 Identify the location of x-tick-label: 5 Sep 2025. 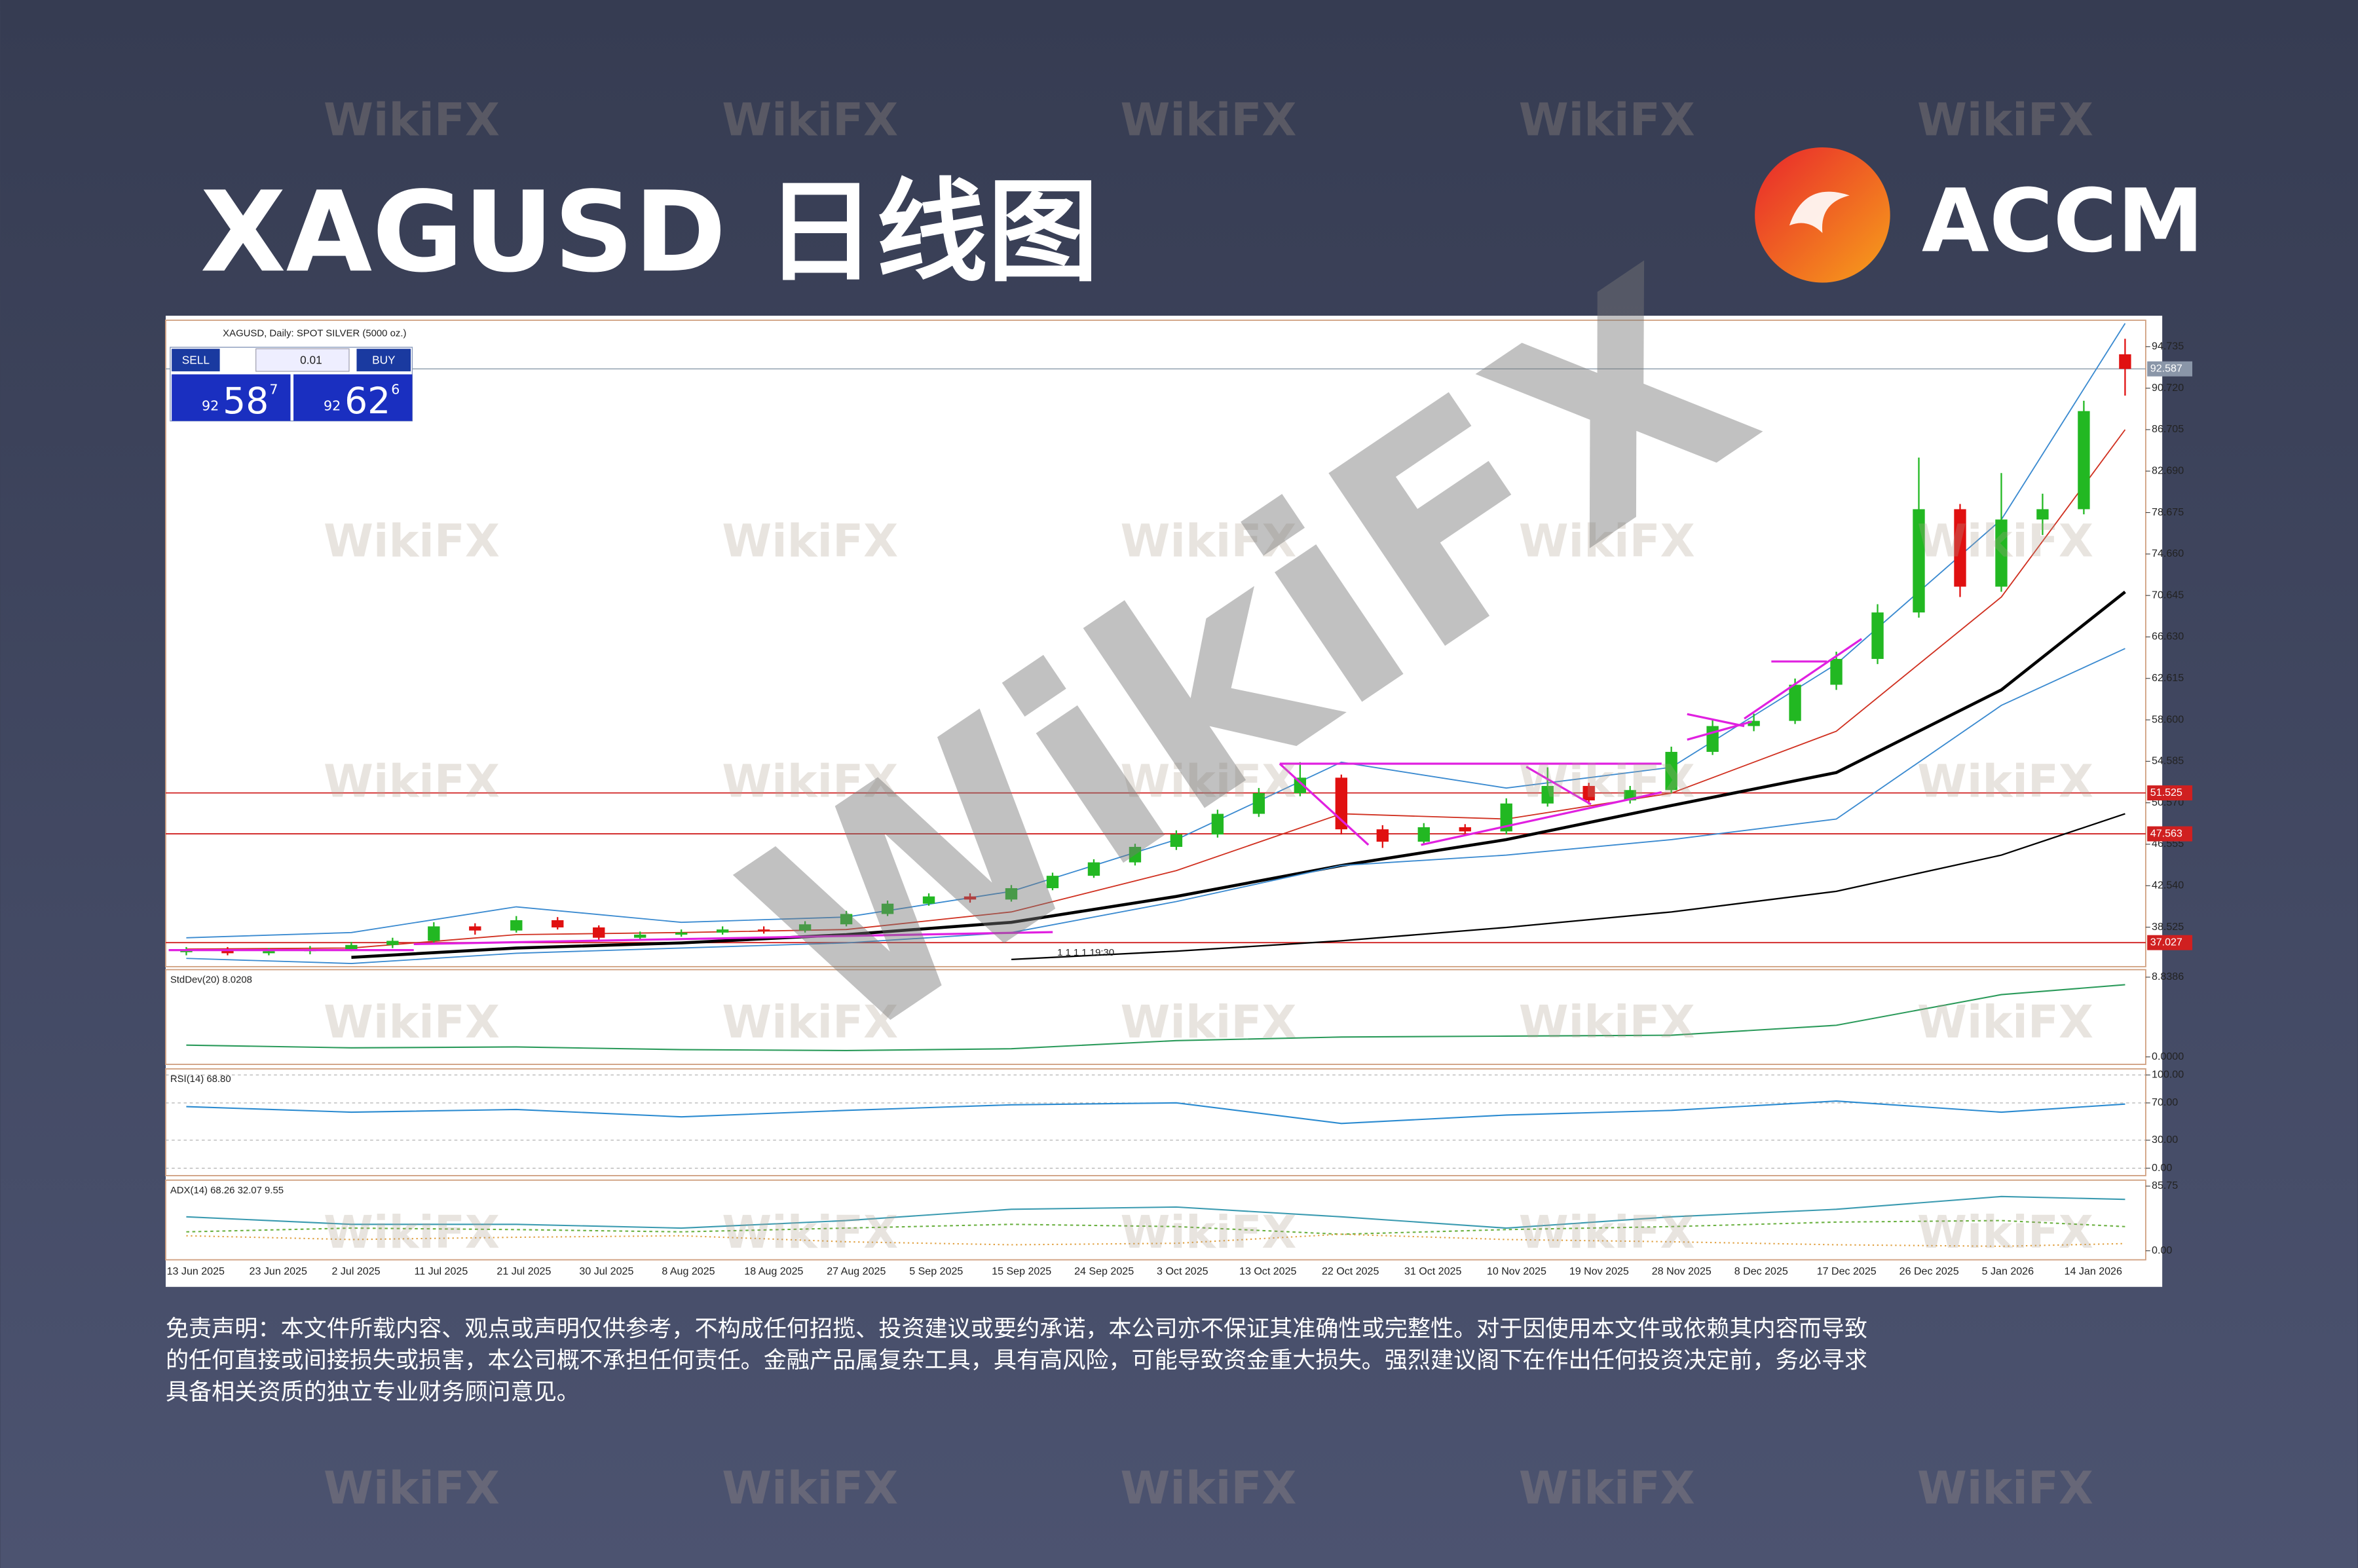
(936, 1271).